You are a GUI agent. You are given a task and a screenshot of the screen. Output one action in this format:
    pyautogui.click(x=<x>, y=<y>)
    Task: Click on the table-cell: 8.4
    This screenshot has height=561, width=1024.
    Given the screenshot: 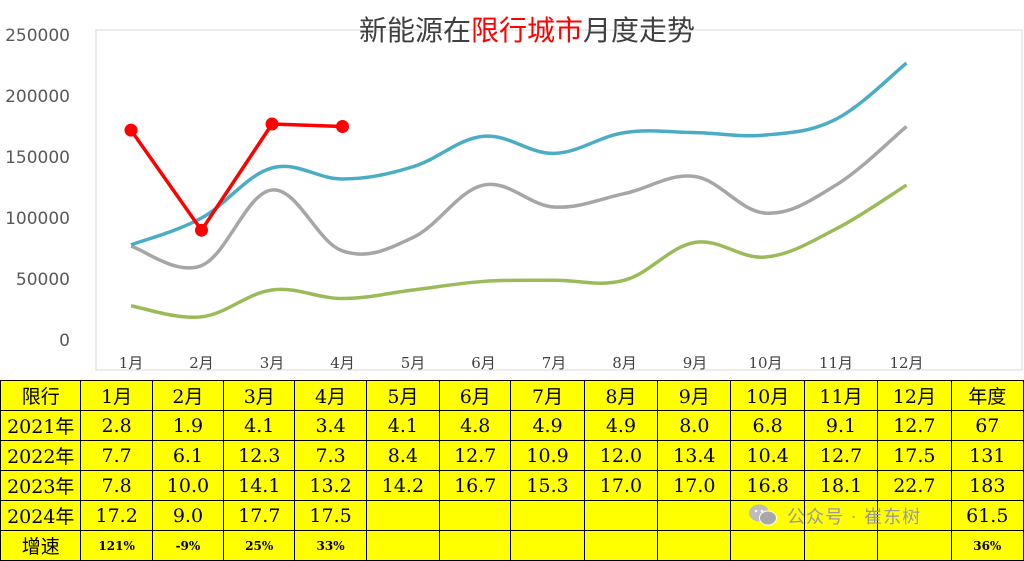 What is the action you would take?
    pyautogui.click(x=403, y=455)
    